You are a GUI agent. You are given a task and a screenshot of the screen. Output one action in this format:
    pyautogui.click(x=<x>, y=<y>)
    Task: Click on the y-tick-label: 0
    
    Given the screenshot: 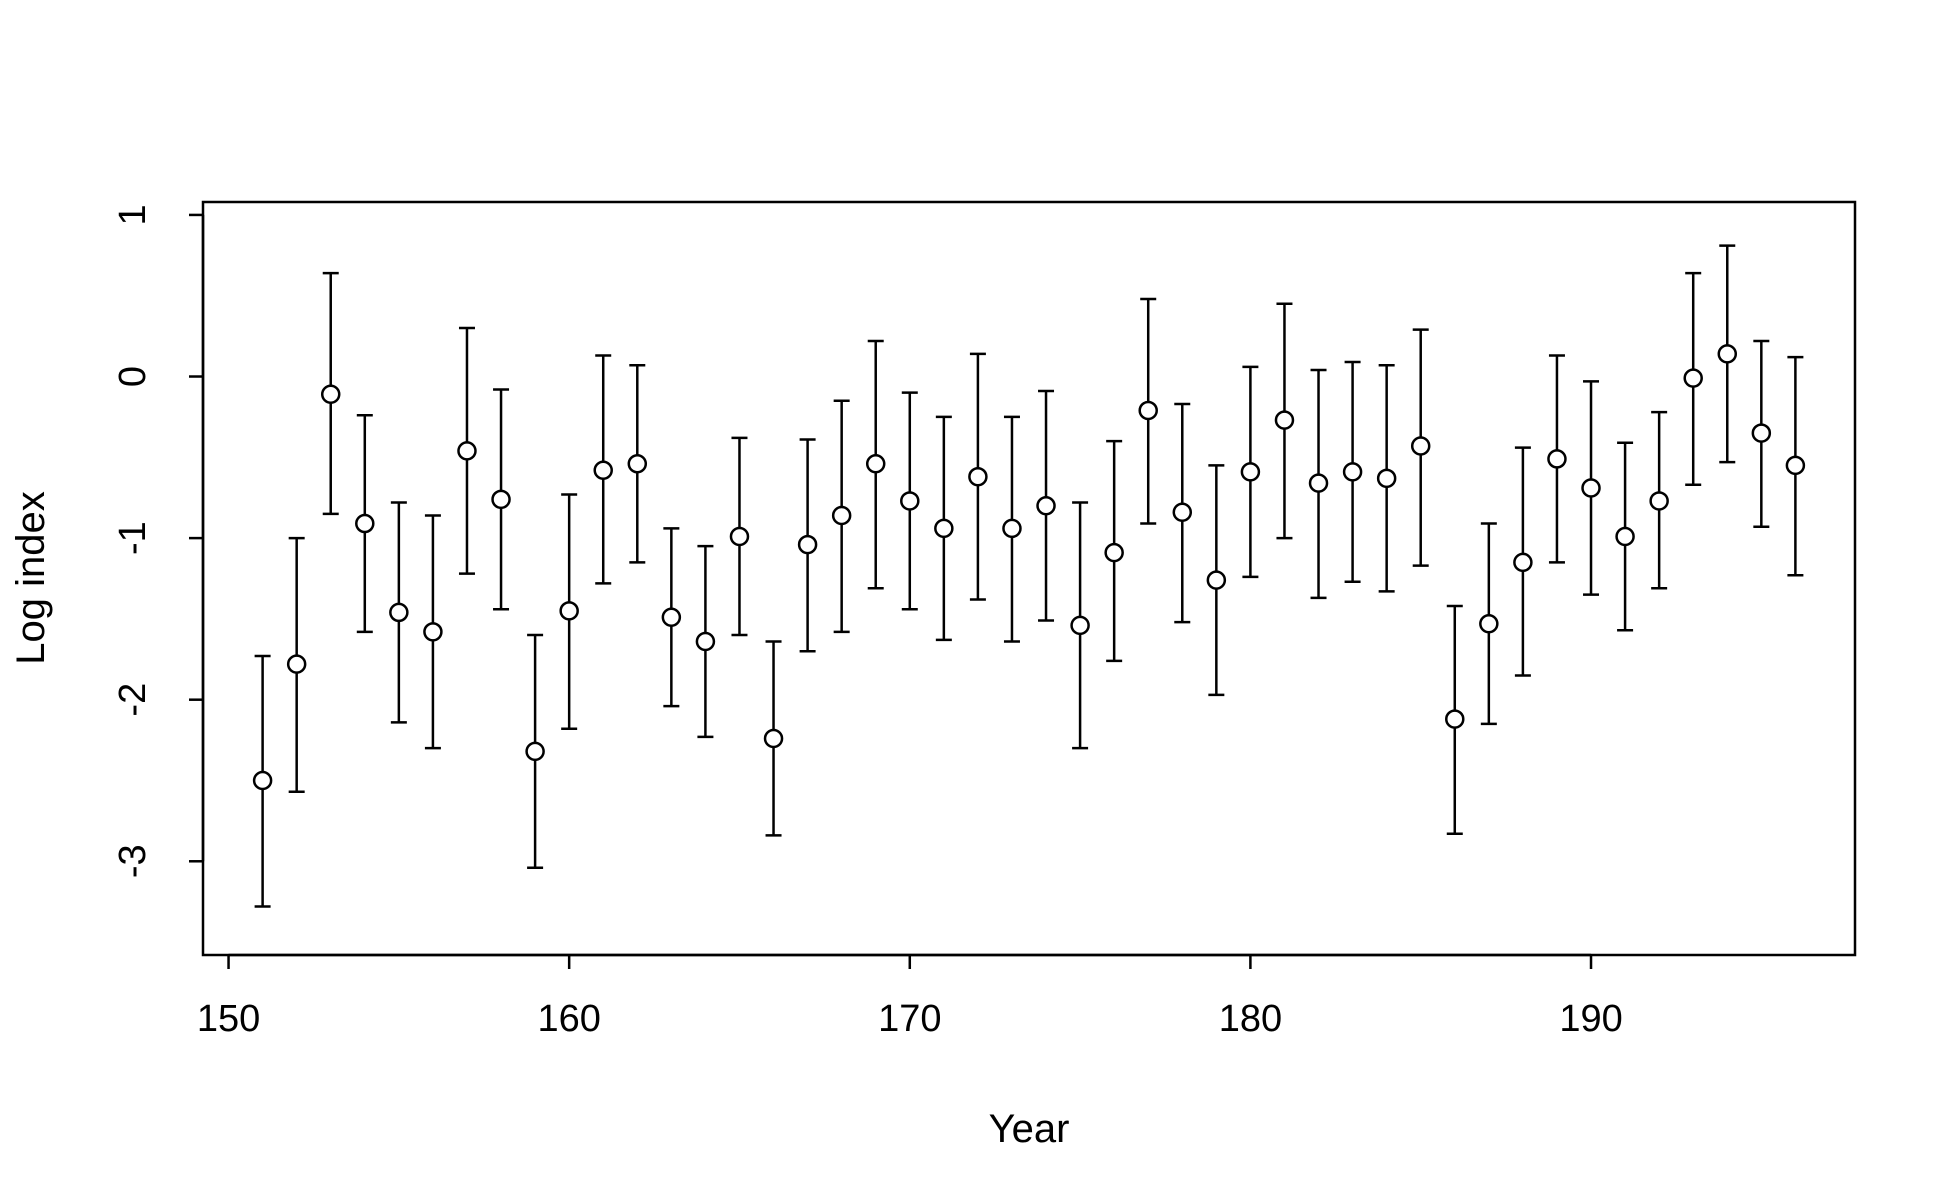 What is the action you would take?
    pyautogui.click(x=133, y=376)
    